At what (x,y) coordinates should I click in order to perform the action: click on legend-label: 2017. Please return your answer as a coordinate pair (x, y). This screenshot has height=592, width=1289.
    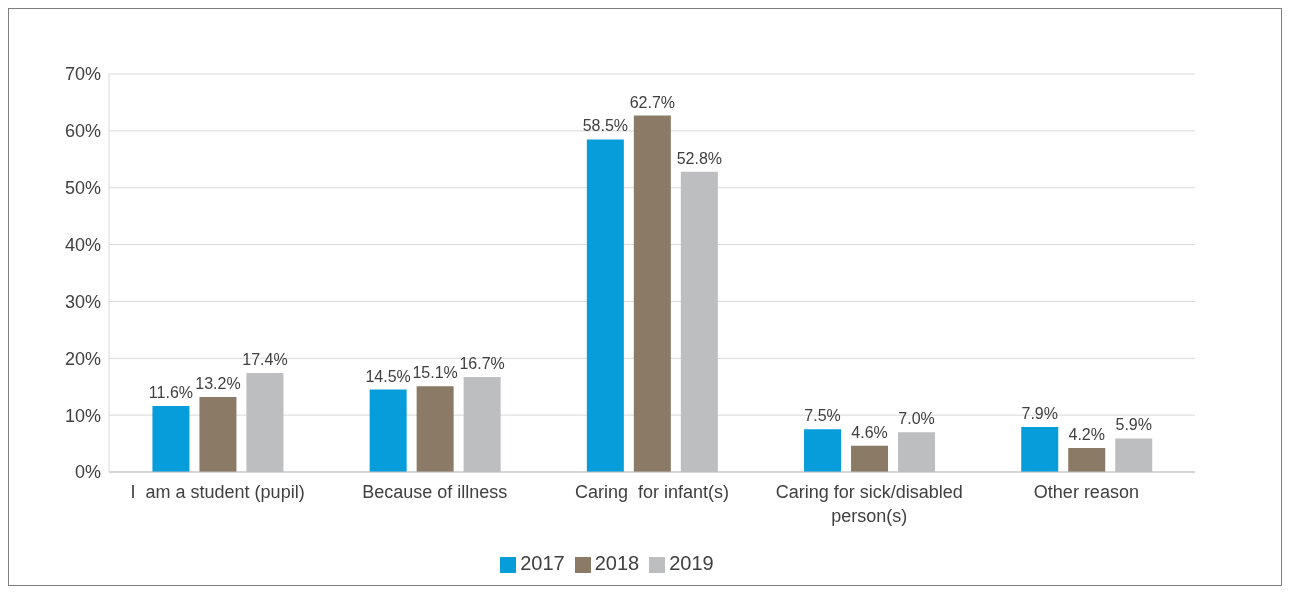
    Looking at the image, I should click on (542, 563).